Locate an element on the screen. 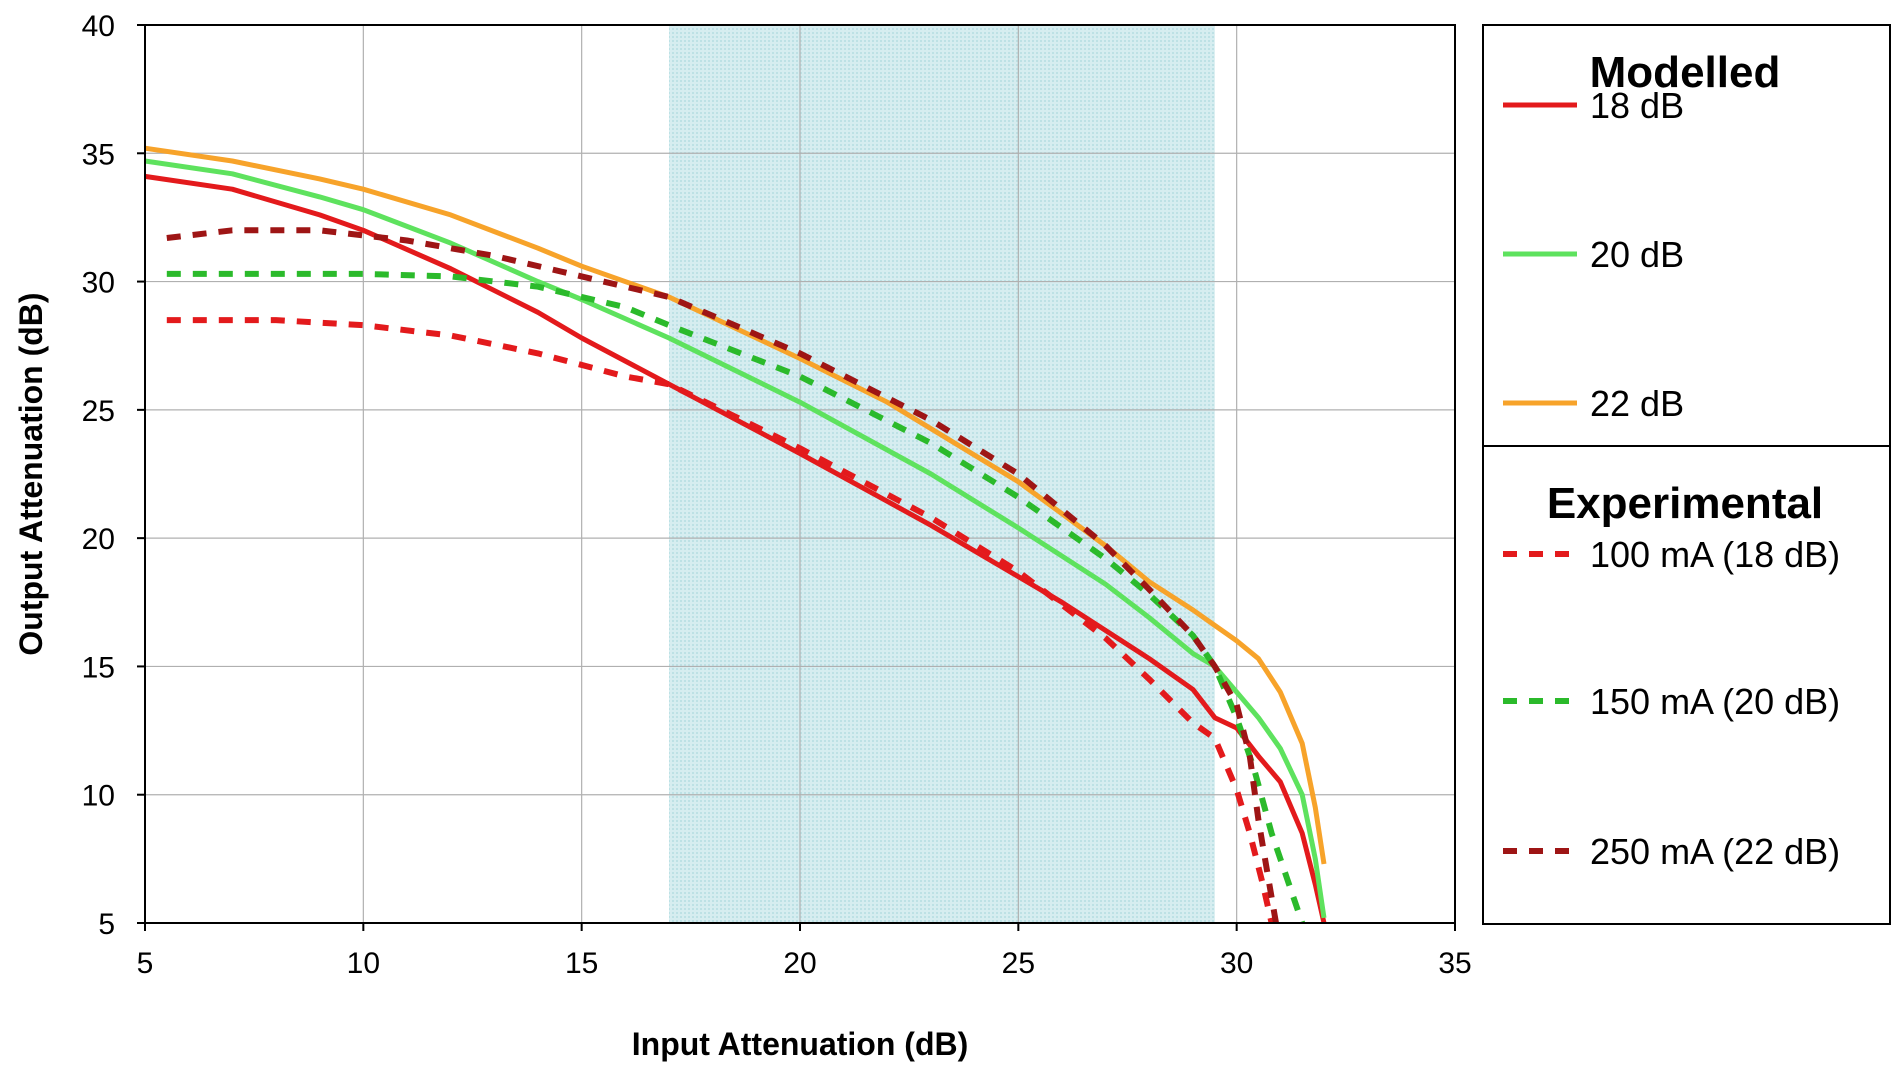 The width and height of the screenshot is (1892, 1069). x-tick-label: 15 is located at coordinates (581, 963).